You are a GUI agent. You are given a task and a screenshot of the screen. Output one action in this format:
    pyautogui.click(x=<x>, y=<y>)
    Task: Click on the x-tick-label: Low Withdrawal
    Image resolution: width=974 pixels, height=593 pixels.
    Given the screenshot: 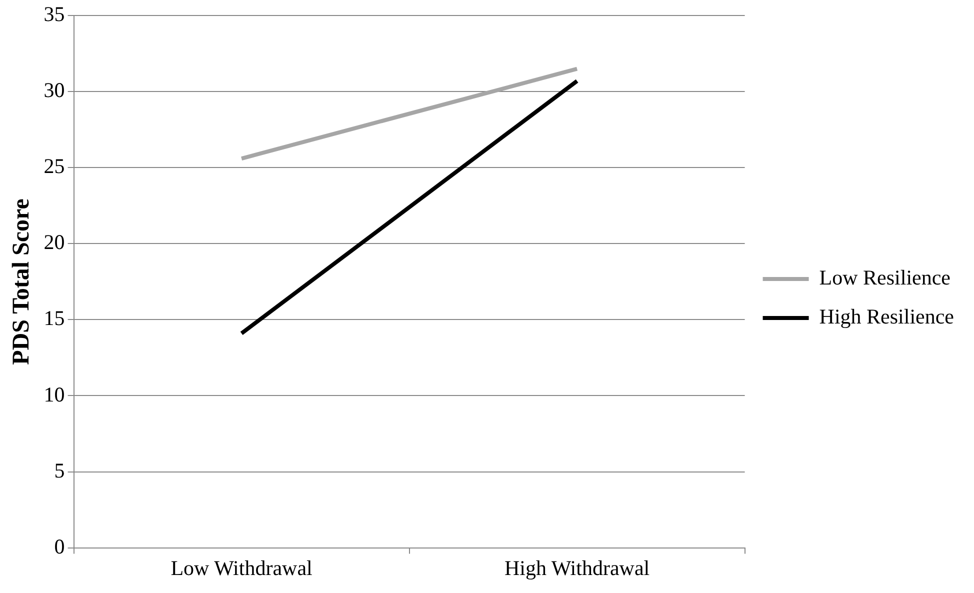 What is the action you would take?
    pyautogui.click(x=241, y=568)
    